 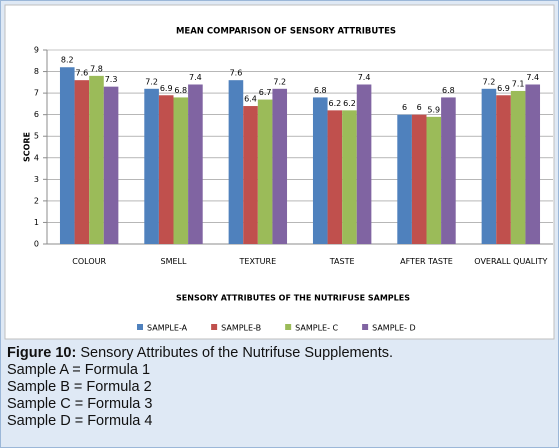 I want to click on x-tick-label-box: OVERALL QUALITY, so click(x=511, y=261).